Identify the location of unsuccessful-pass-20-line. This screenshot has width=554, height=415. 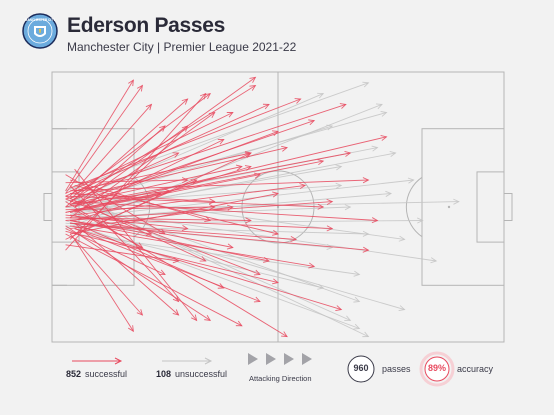
(206, 194).